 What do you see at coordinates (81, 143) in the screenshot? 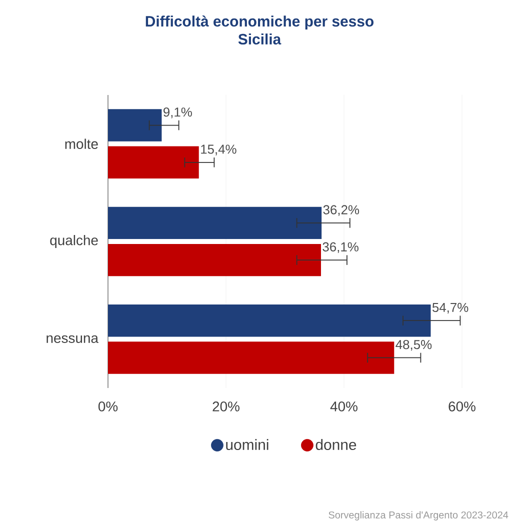
I see `y-tick-label: molte` at bounding box center [81, 143].